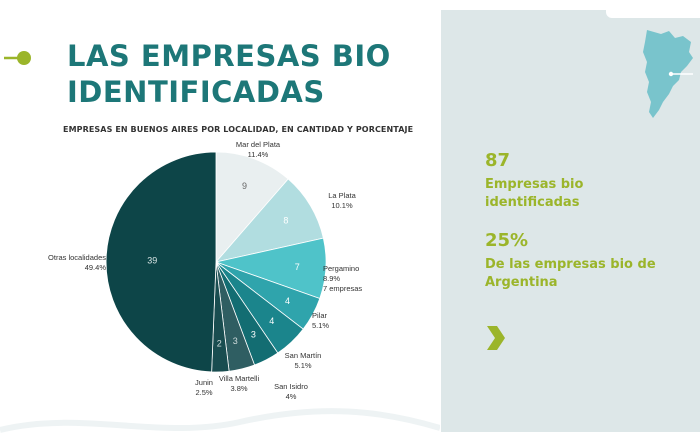  What do you see at coordinates (238, 388) in the screenshot?
I see `slice-percent-label: 3.8%` at bounding box center [238, 388].